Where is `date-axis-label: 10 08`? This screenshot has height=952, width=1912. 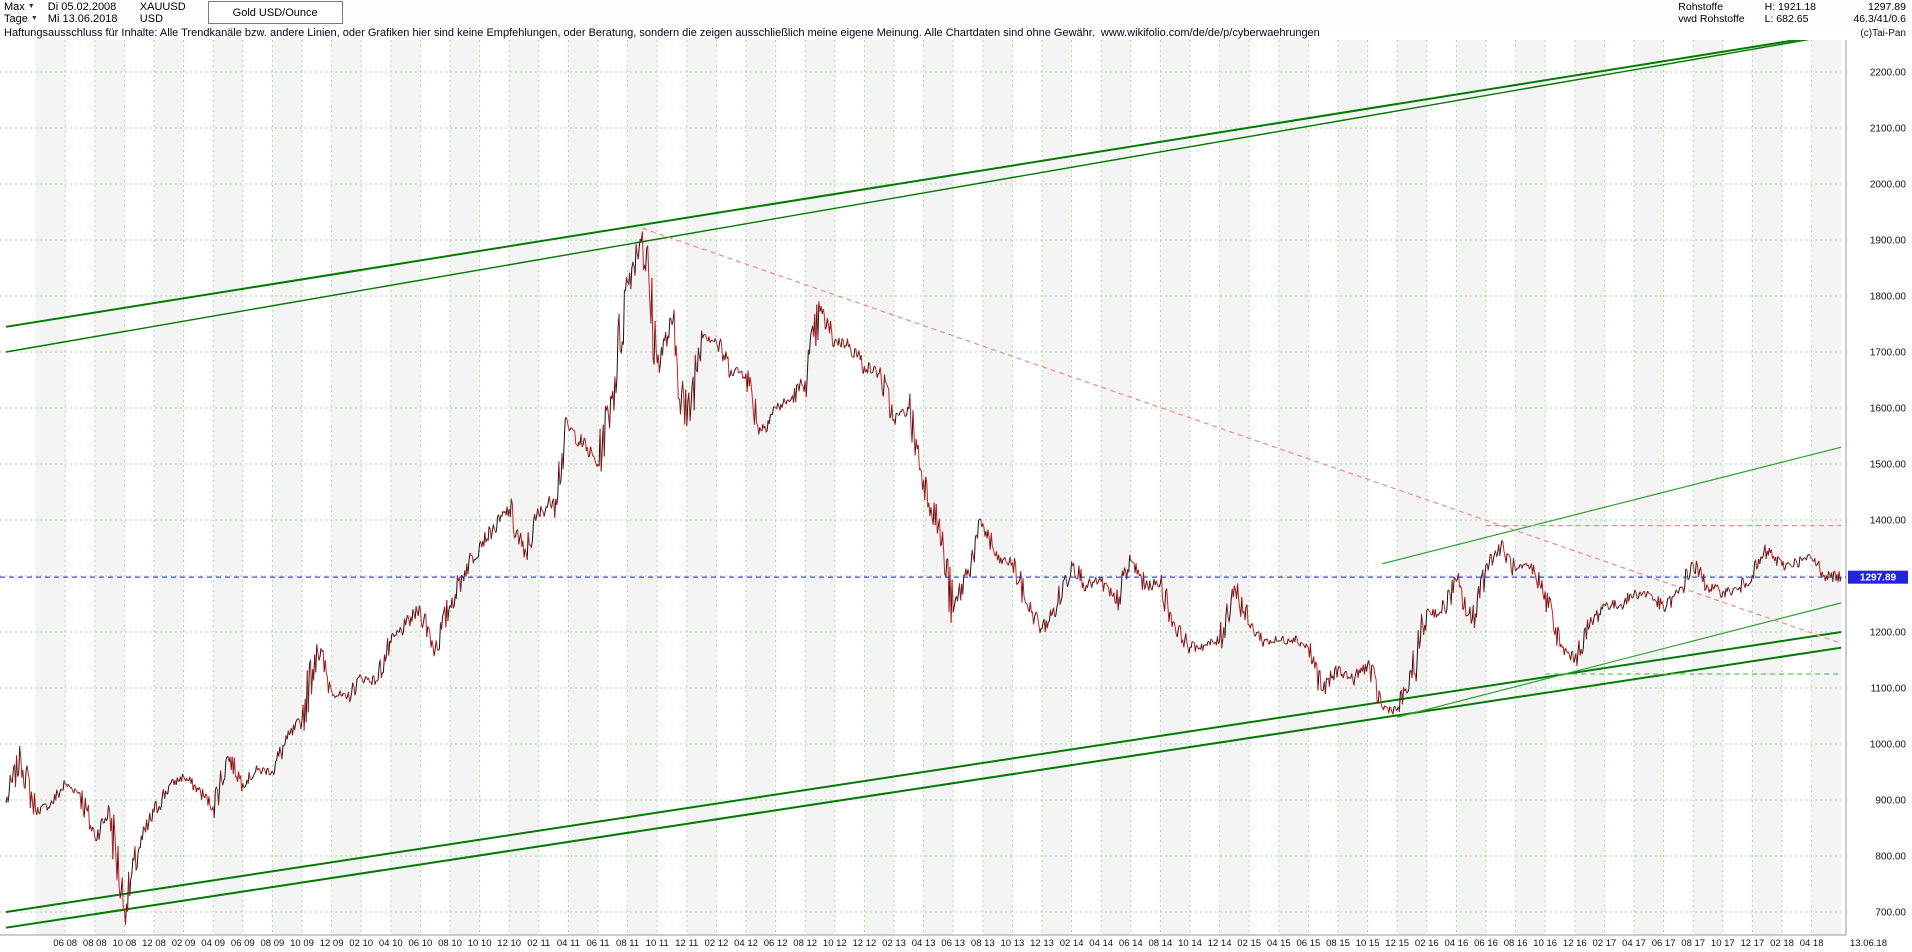
date-axis-label: 10 08 is located at coordinates (125, 943).